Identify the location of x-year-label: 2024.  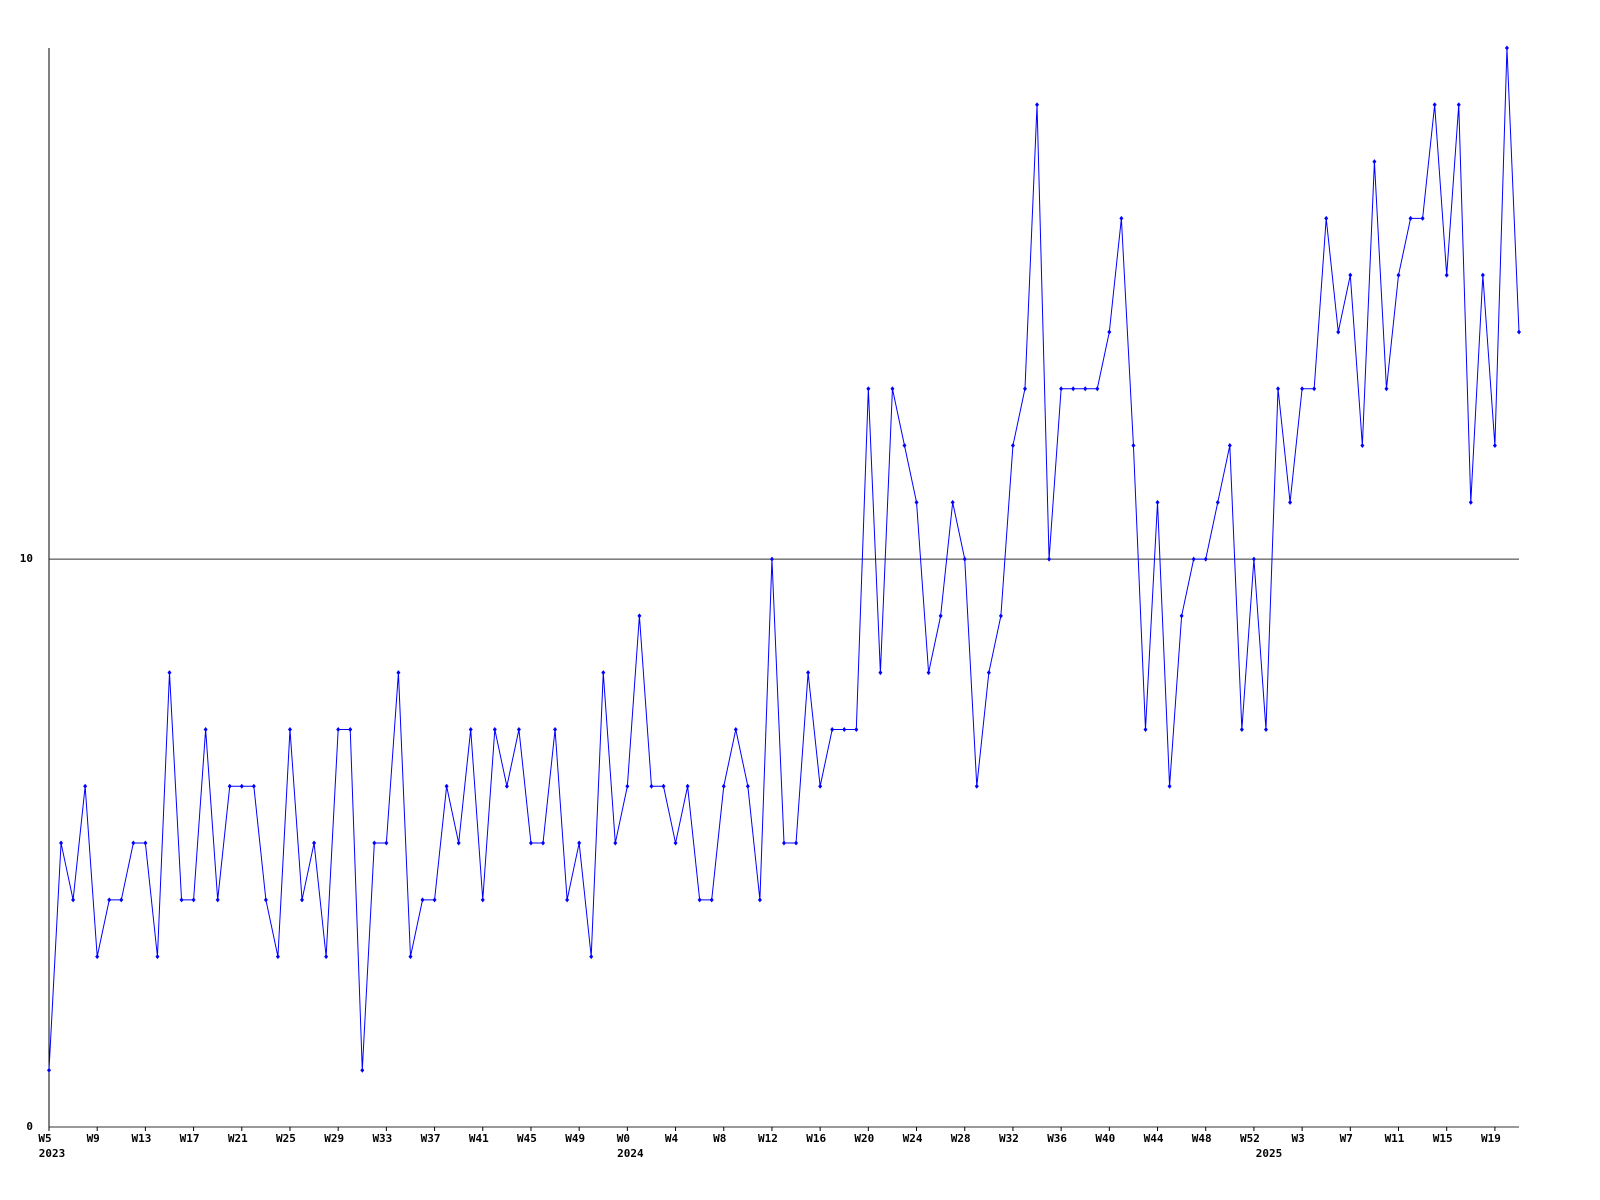
(630, 1153).